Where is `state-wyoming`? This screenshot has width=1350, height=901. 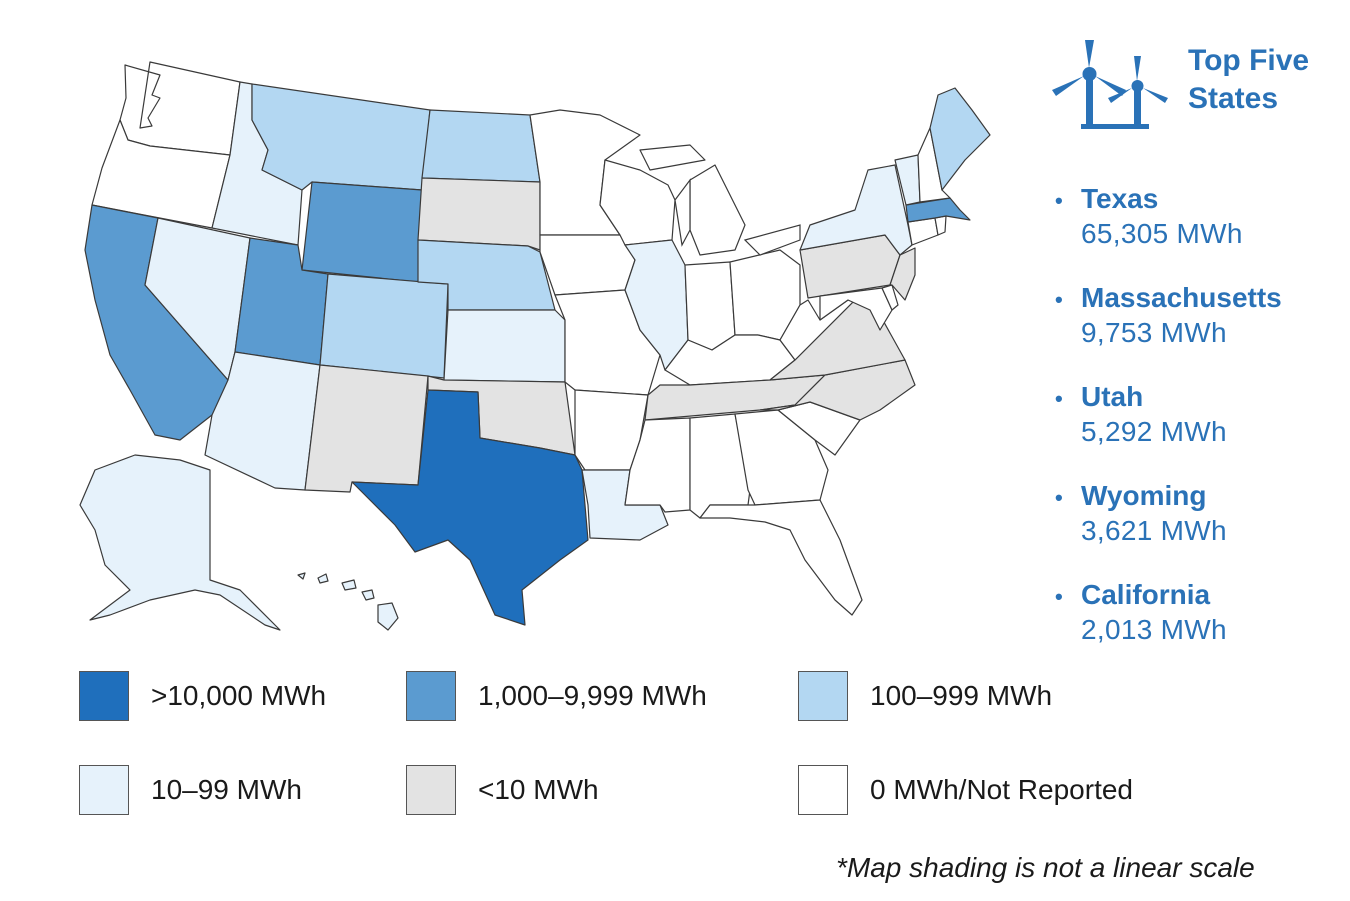 state-wyoming is located at coordinates (362, 232).